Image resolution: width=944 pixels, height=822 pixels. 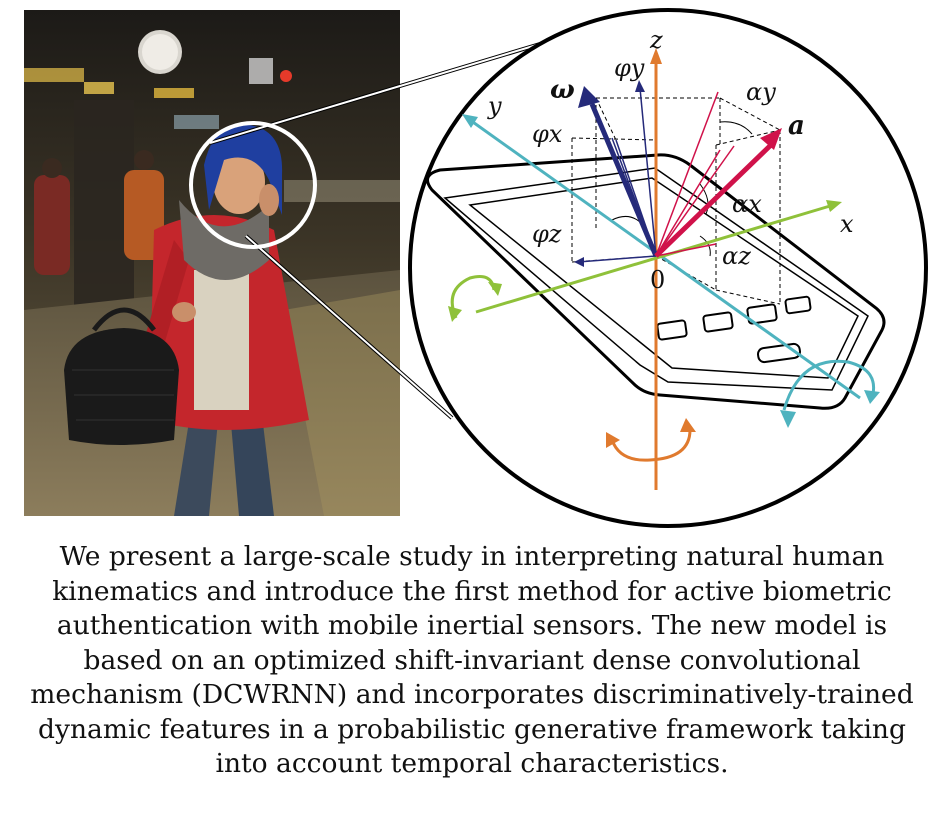 I want to click on alpha-y-label: αy, so click(x=761, y=92).